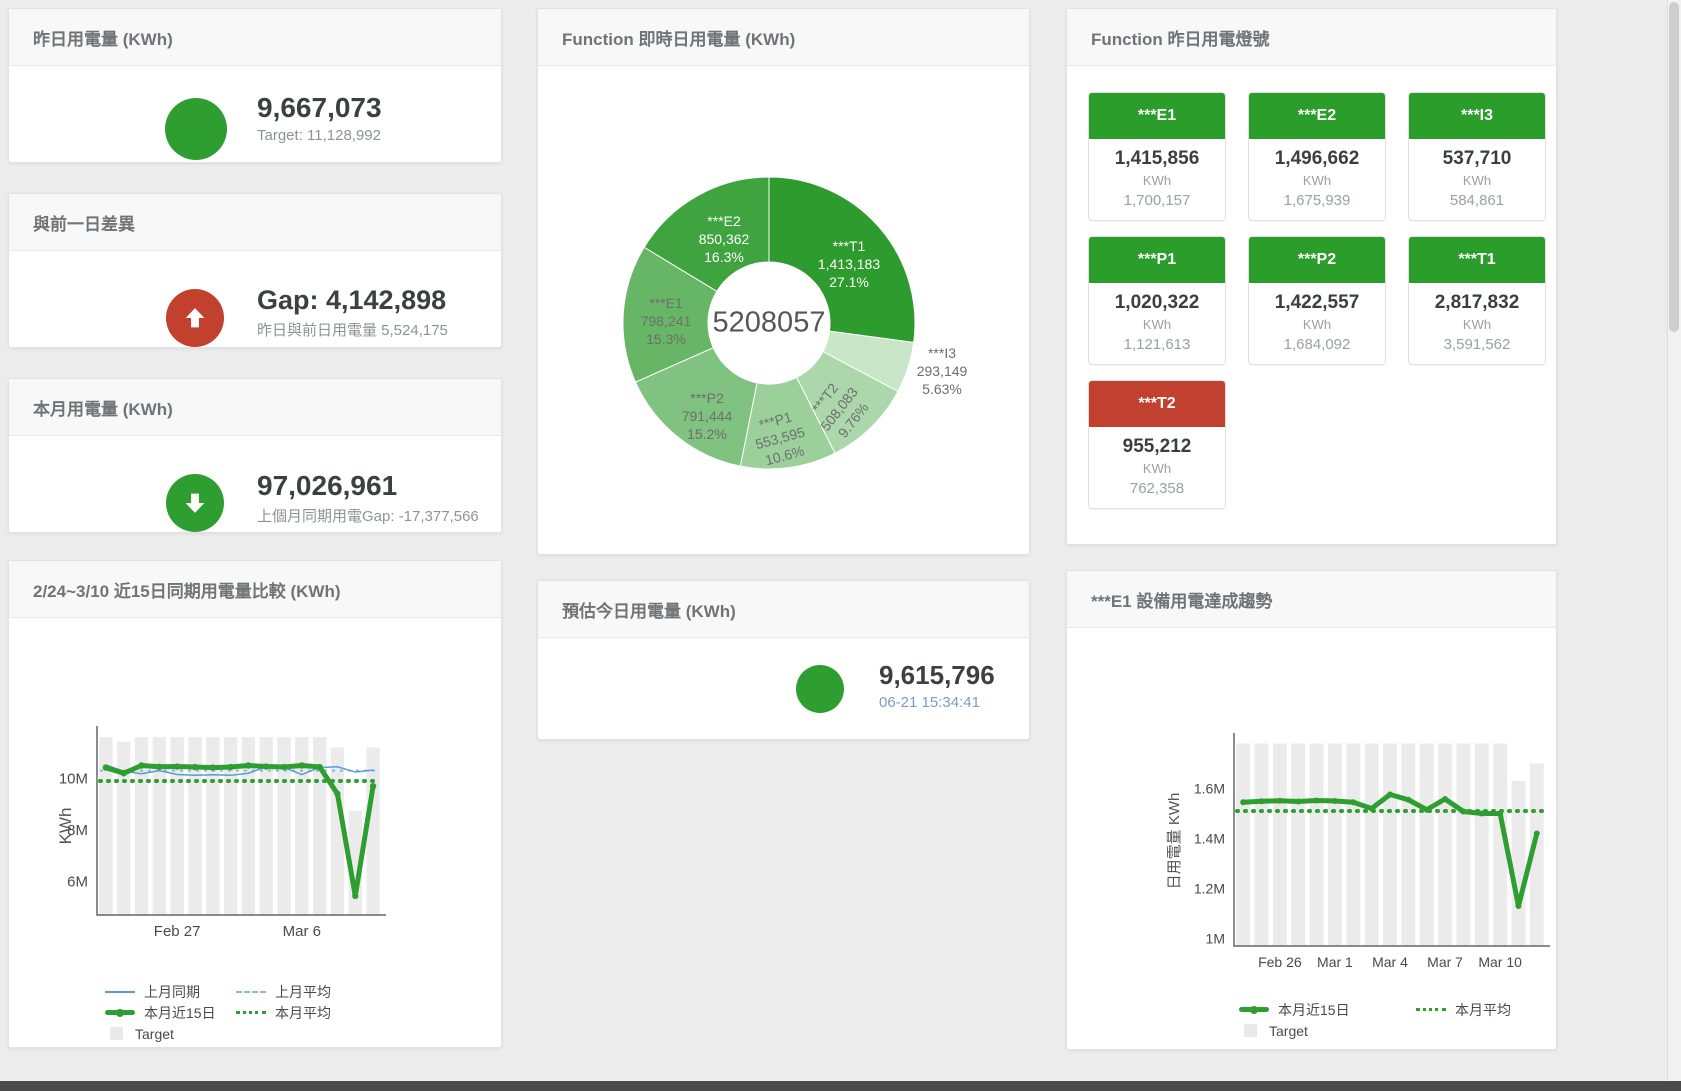 Image resolution: width=1681 pixels, height=1091 pixels. Describe the element at coordinates (352, 331) in the screenshot. I see `stat-subtitle: 昨日與前日用電量 5,524,175` at that location.